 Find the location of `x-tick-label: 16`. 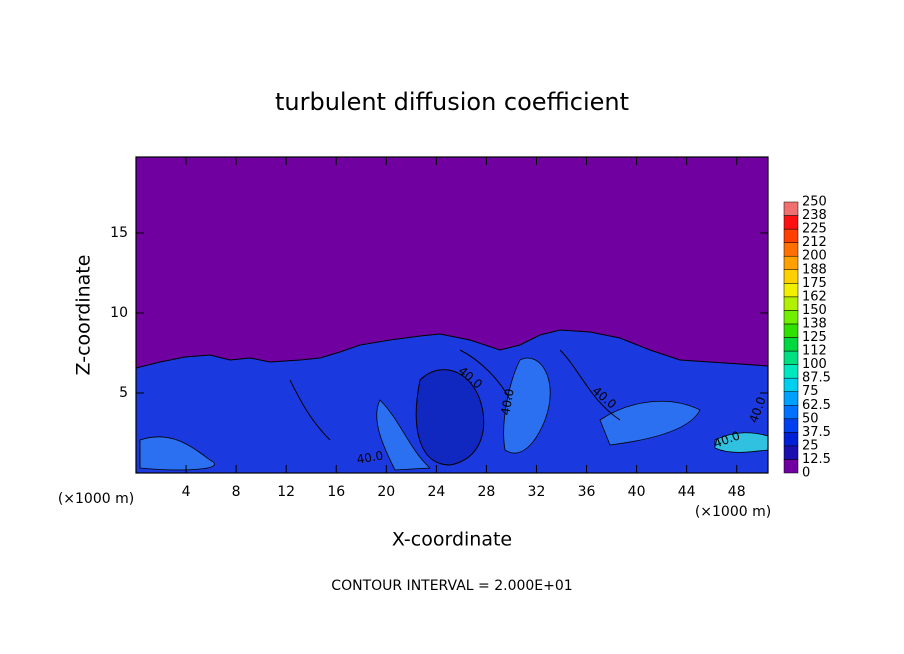

x-tick-label: 16 is located at coordinates (336, 492).